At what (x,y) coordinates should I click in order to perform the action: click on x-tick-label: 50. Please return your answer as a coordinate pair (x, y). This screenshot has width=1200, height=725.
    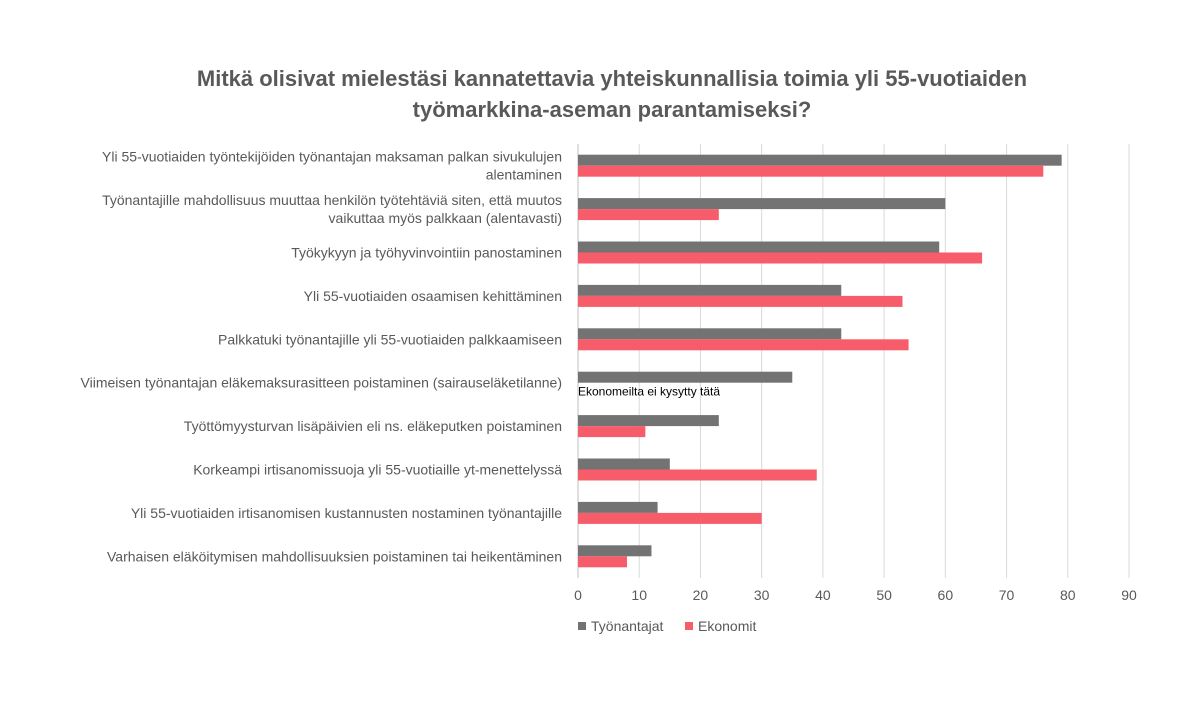
    Looking at the image, I should click on (884, 595).